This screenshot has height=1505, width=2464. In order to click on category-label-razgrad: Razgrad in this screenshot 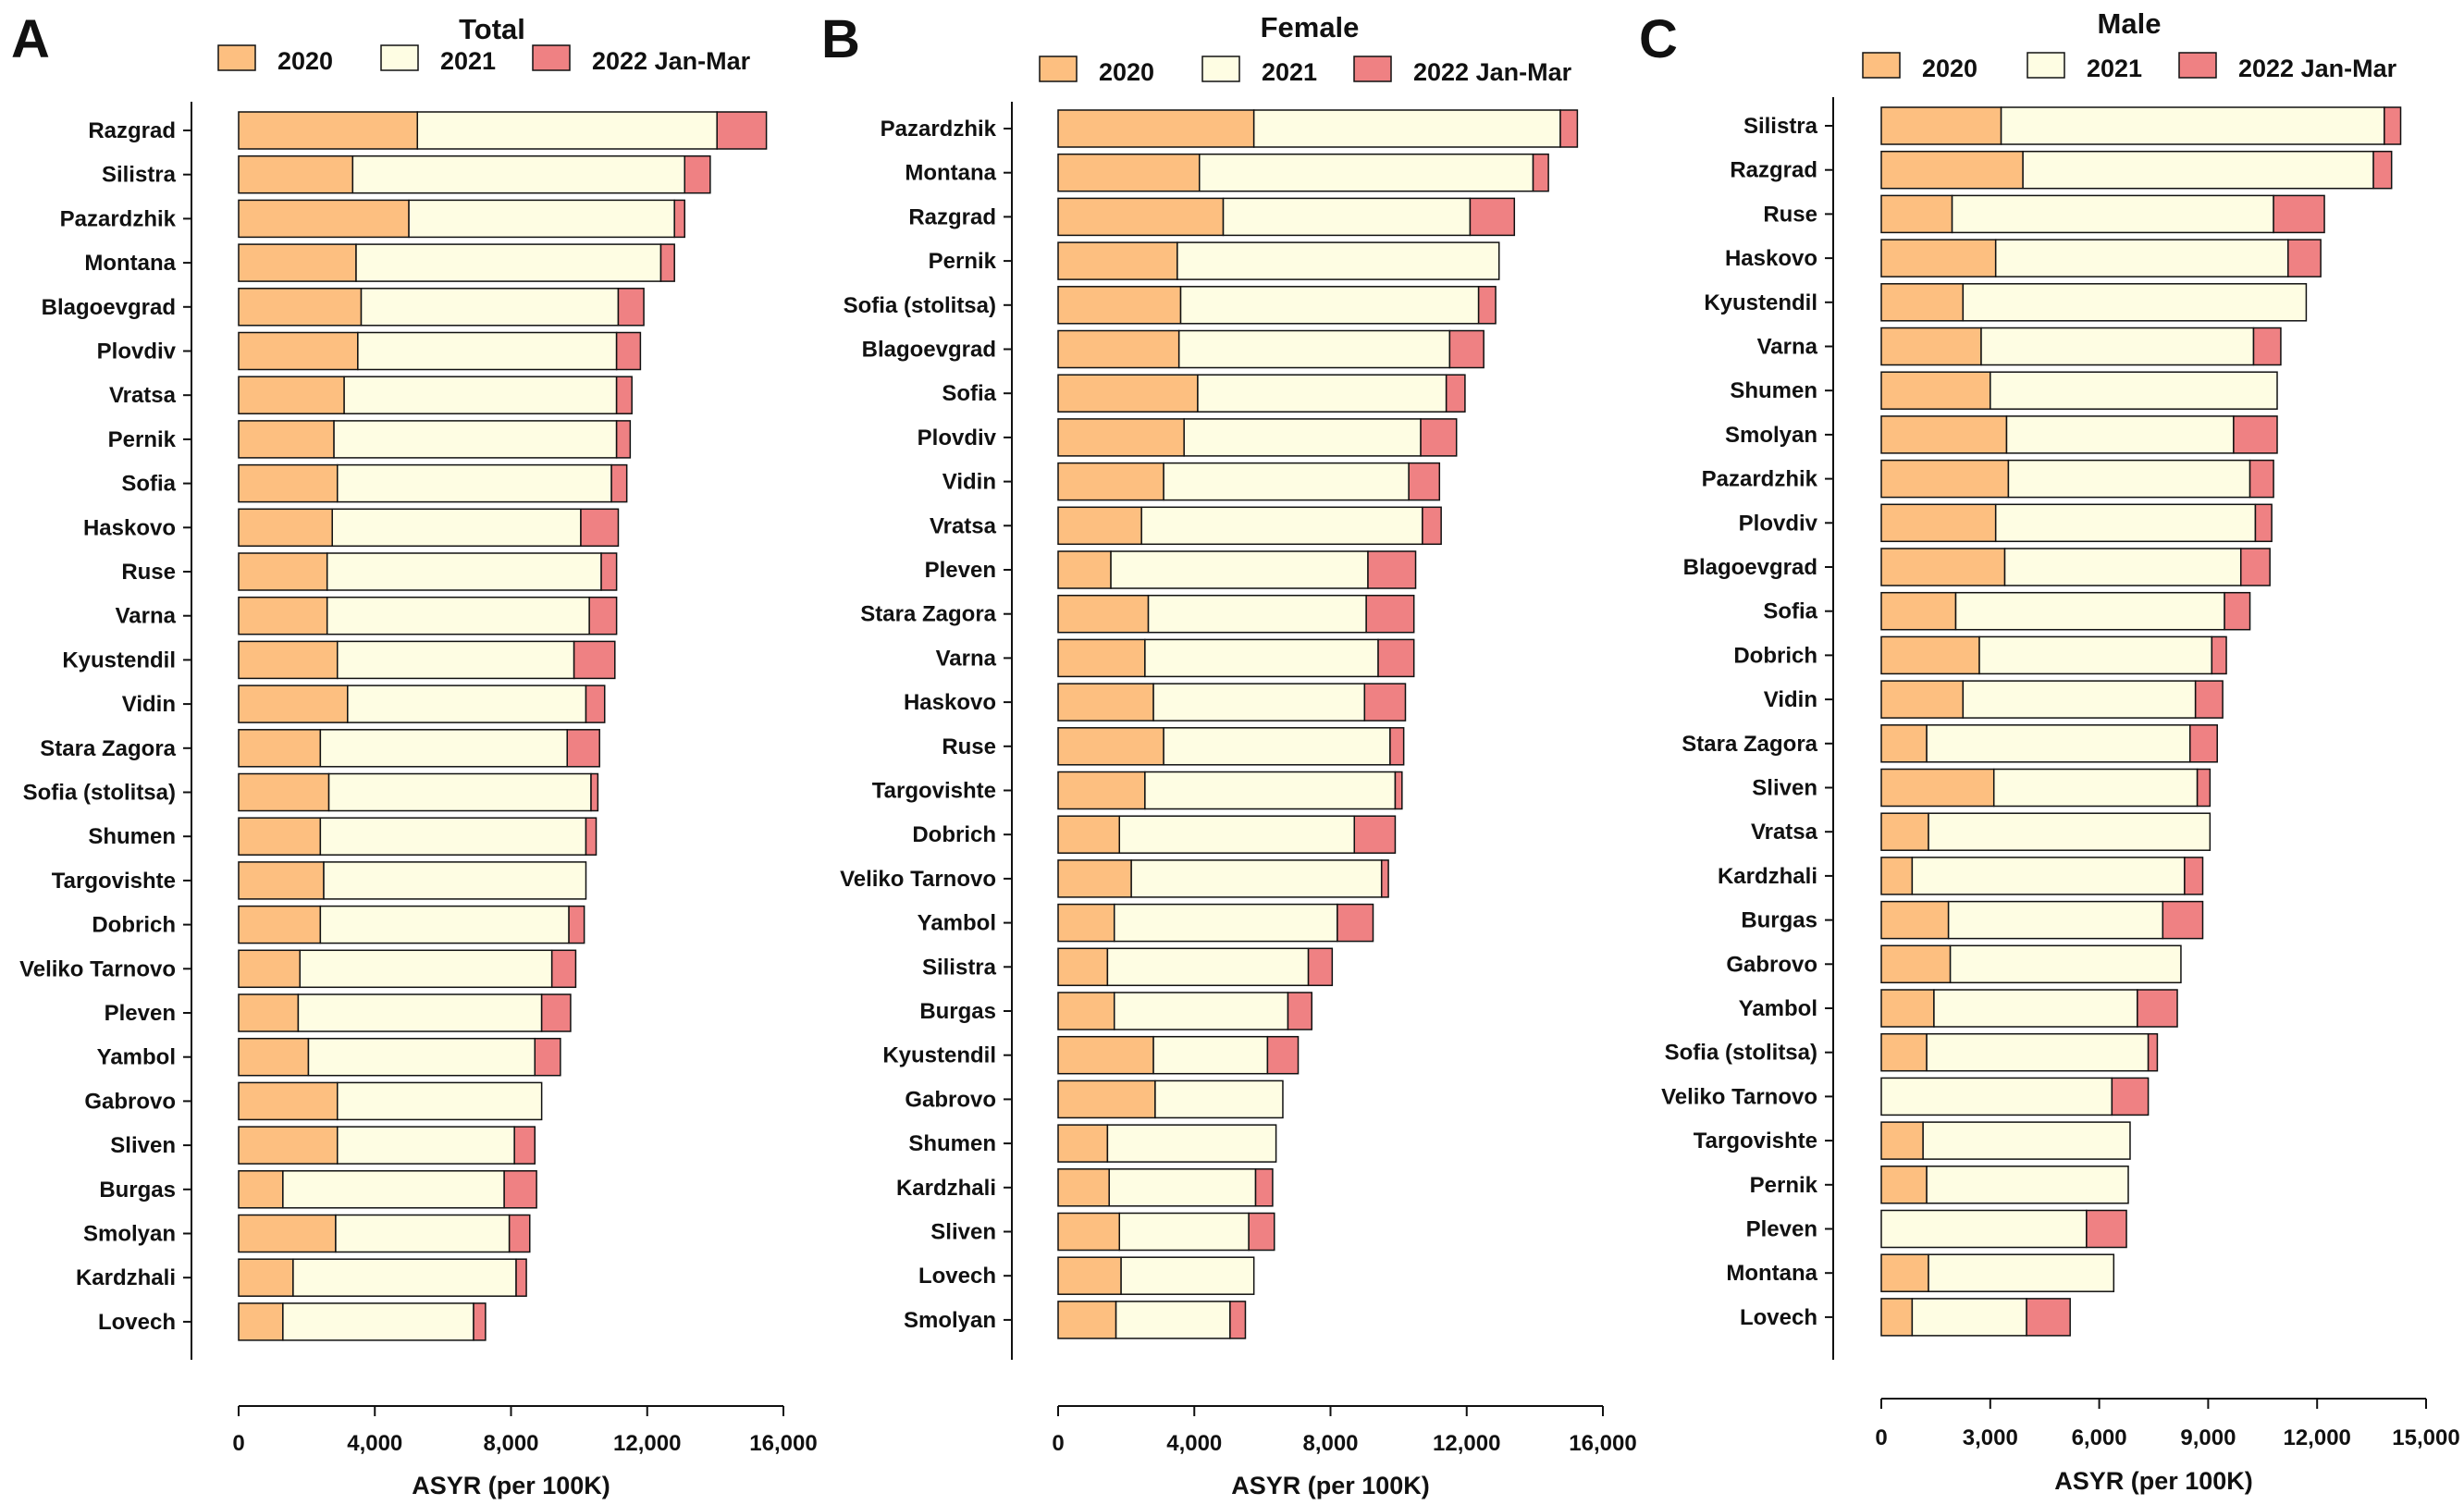, I will do `click(1774, 170)`.